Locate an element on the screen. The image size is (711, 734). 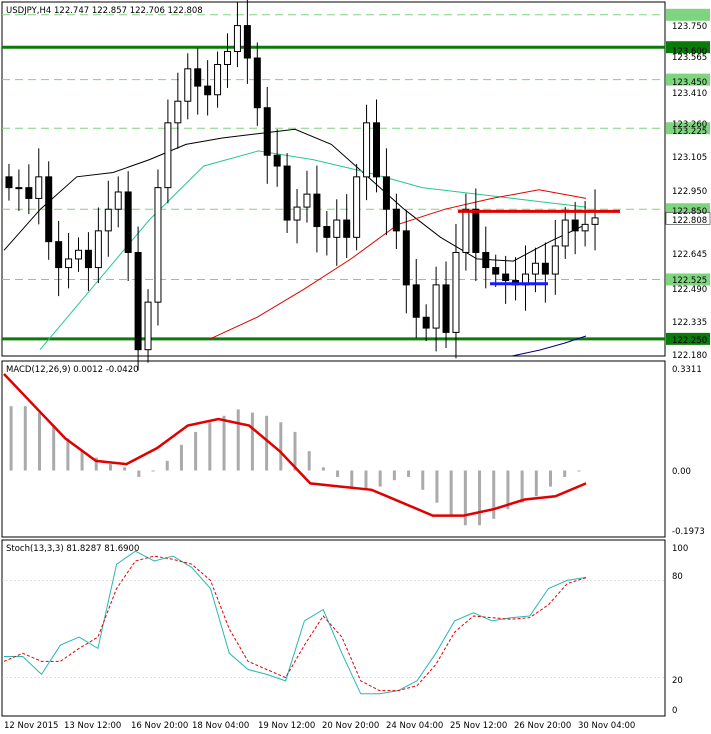
price-tick-123260: 123.260 is located at coordinates (689, 125).